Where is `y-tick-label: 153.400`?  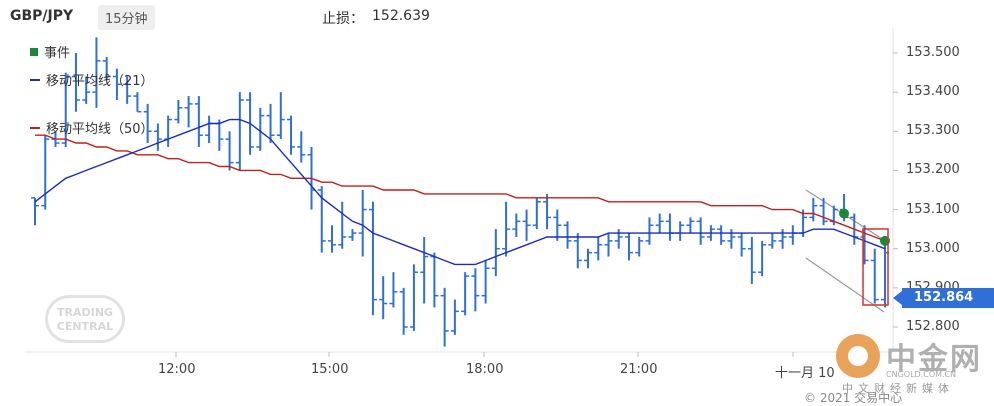 y-tick-label: 153.400 is located at coordinates (933, 92).